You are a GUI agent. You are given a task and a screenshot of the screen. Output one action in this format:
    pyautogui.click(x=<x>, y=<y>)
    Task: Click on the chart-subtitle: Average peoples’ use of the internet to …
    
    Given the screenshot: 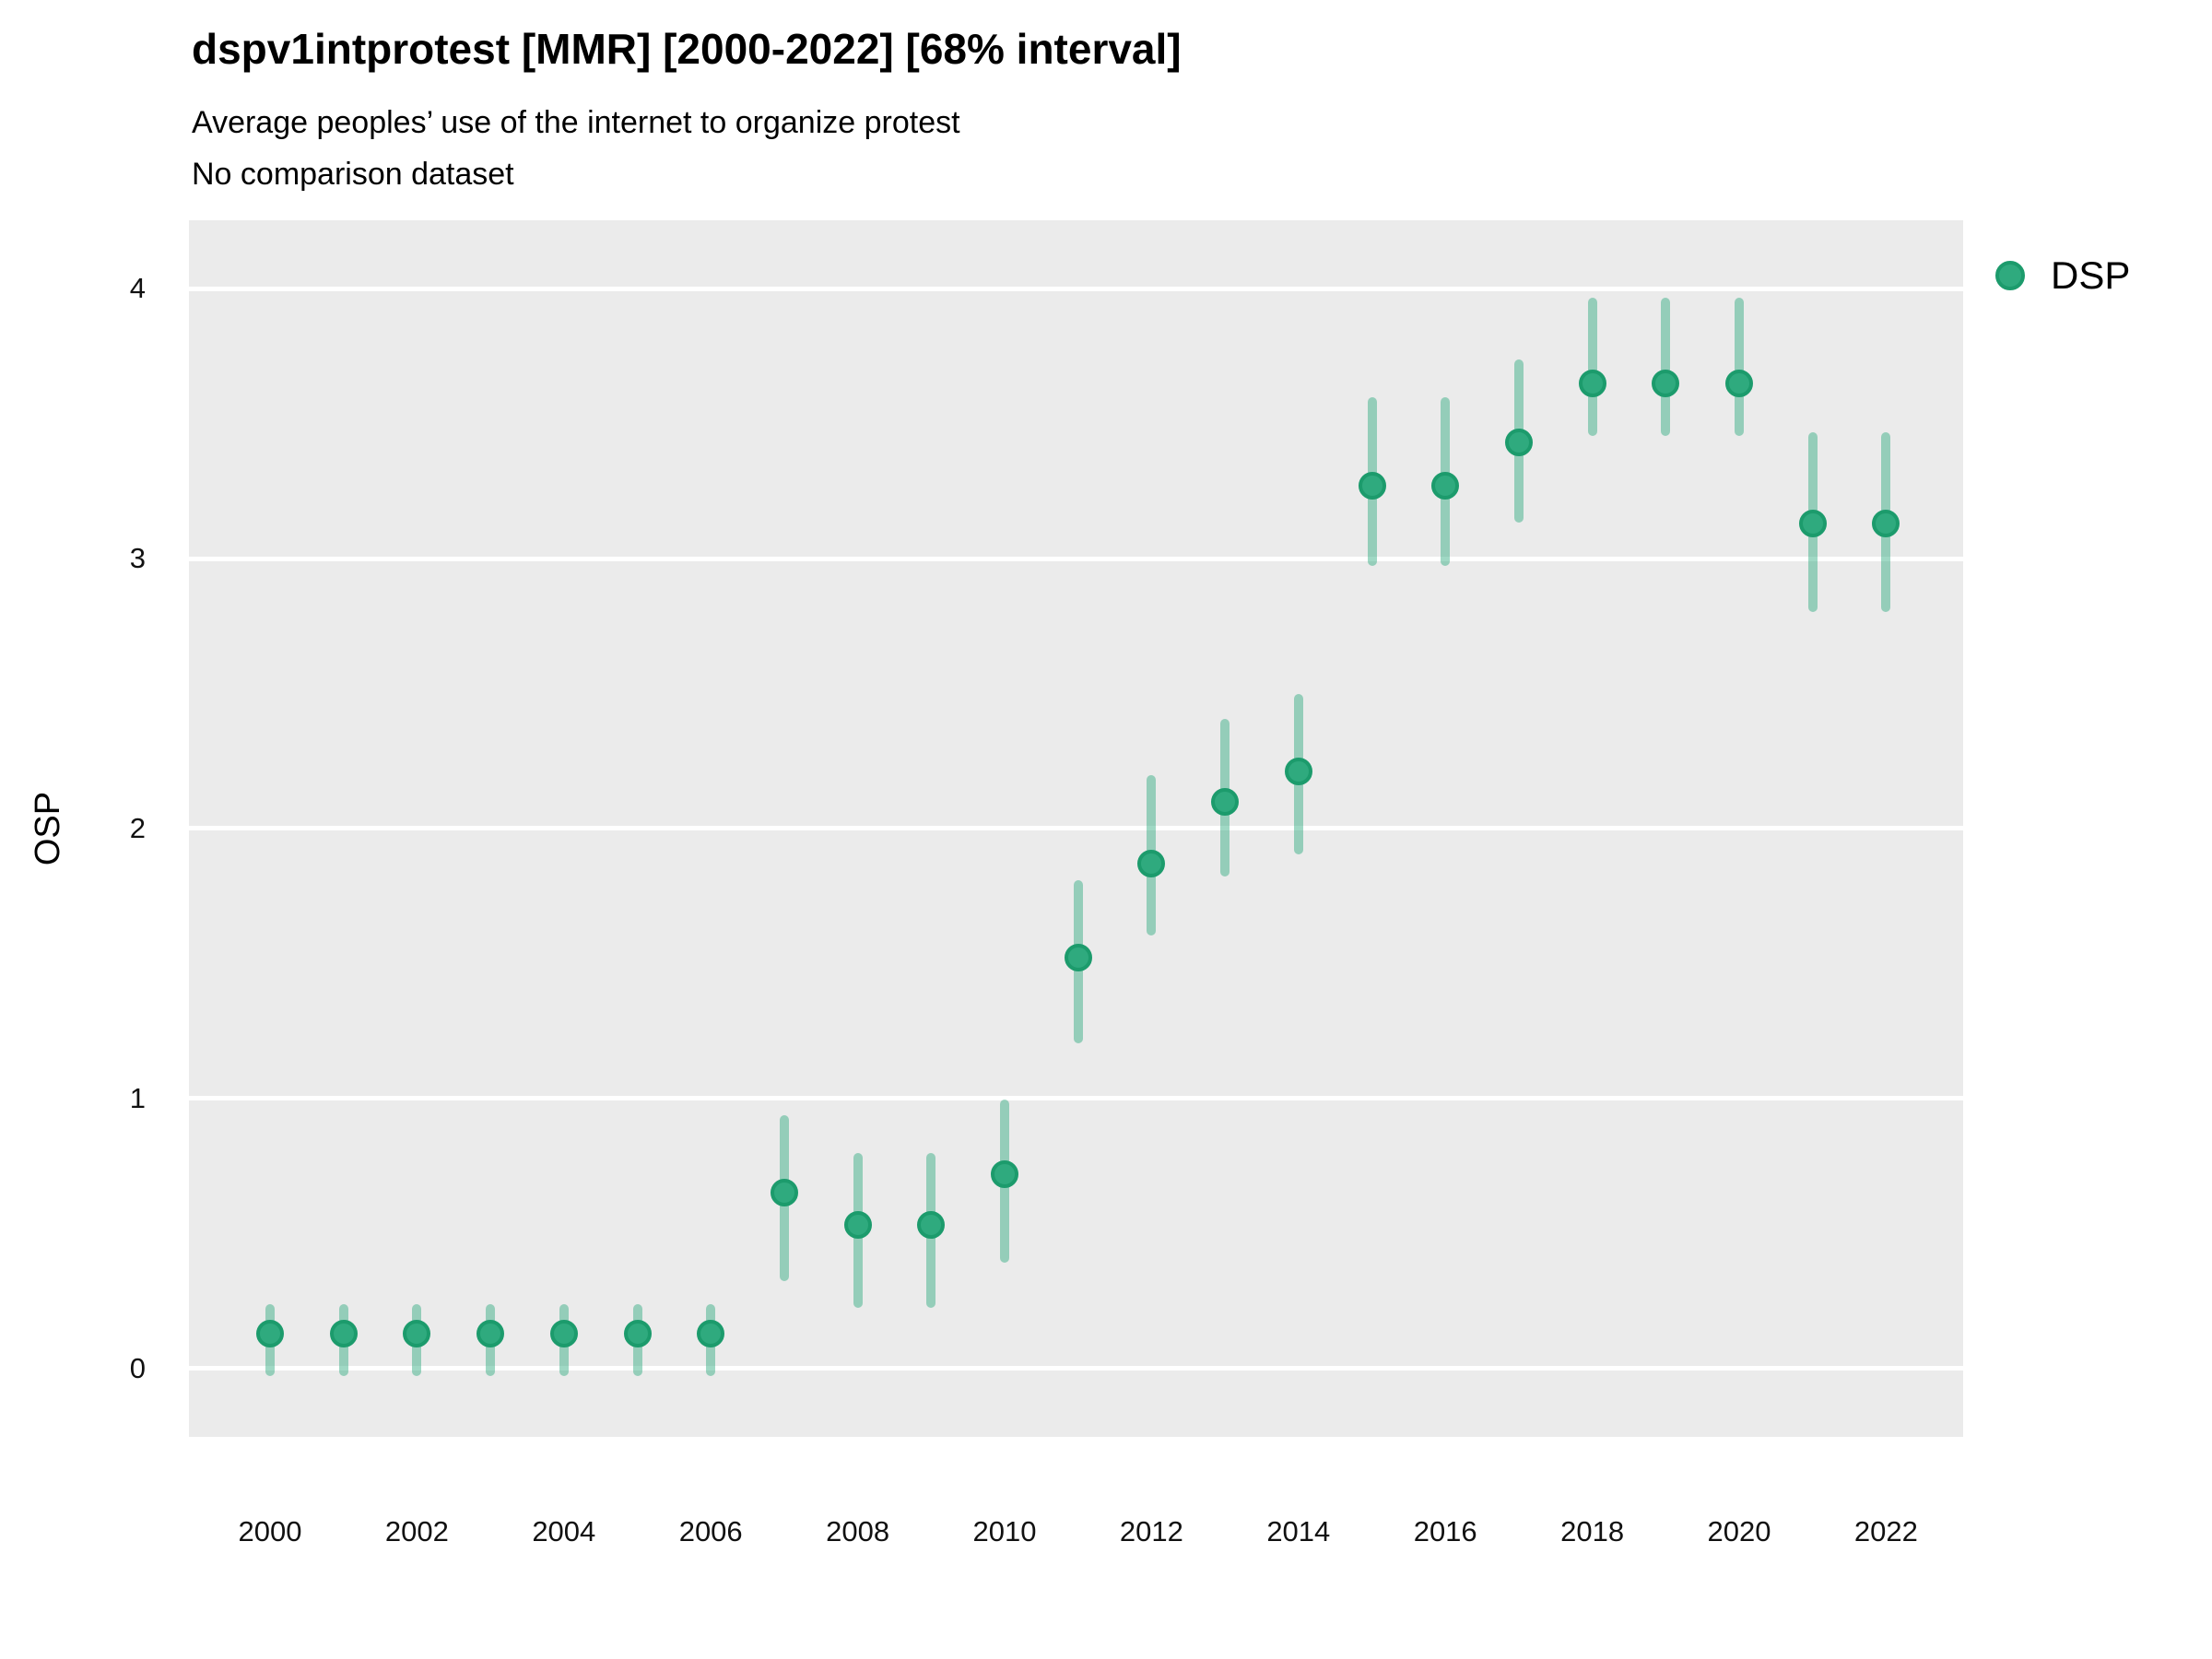 What is the action you would take?
    pyautogui.click(x=576, y=122)
    